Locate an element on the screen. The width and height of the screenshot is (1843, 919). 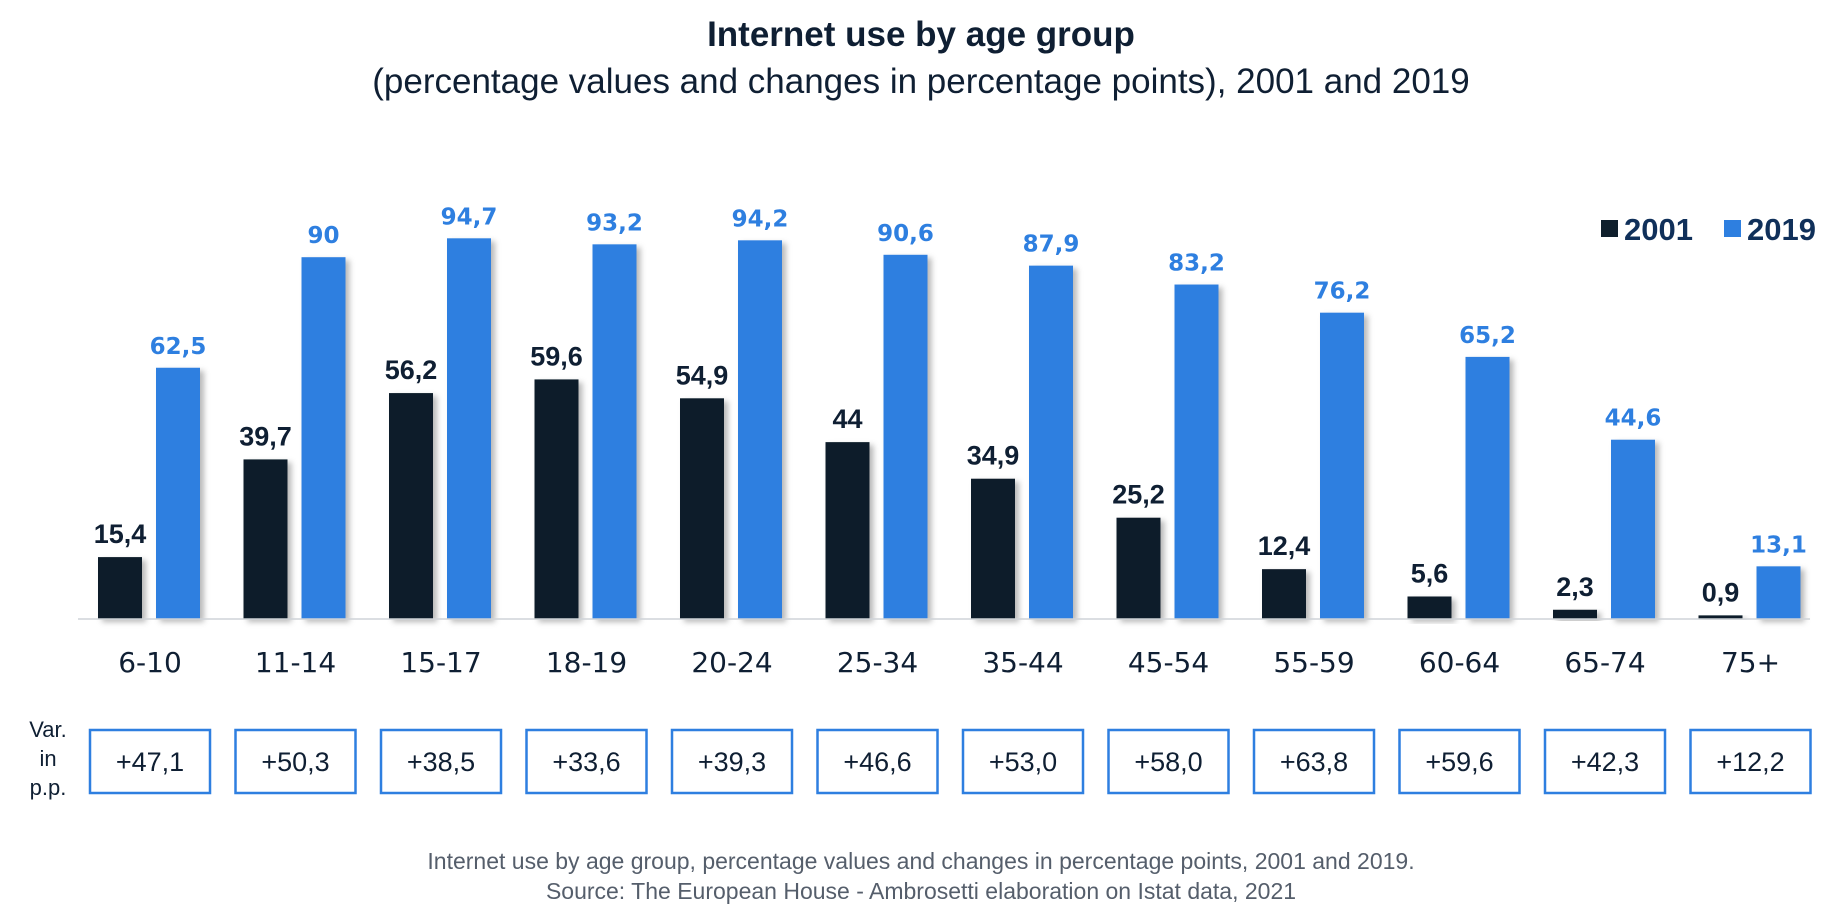
data-label-2019-25-34: 90,6 is located at coordinates (905, 234).